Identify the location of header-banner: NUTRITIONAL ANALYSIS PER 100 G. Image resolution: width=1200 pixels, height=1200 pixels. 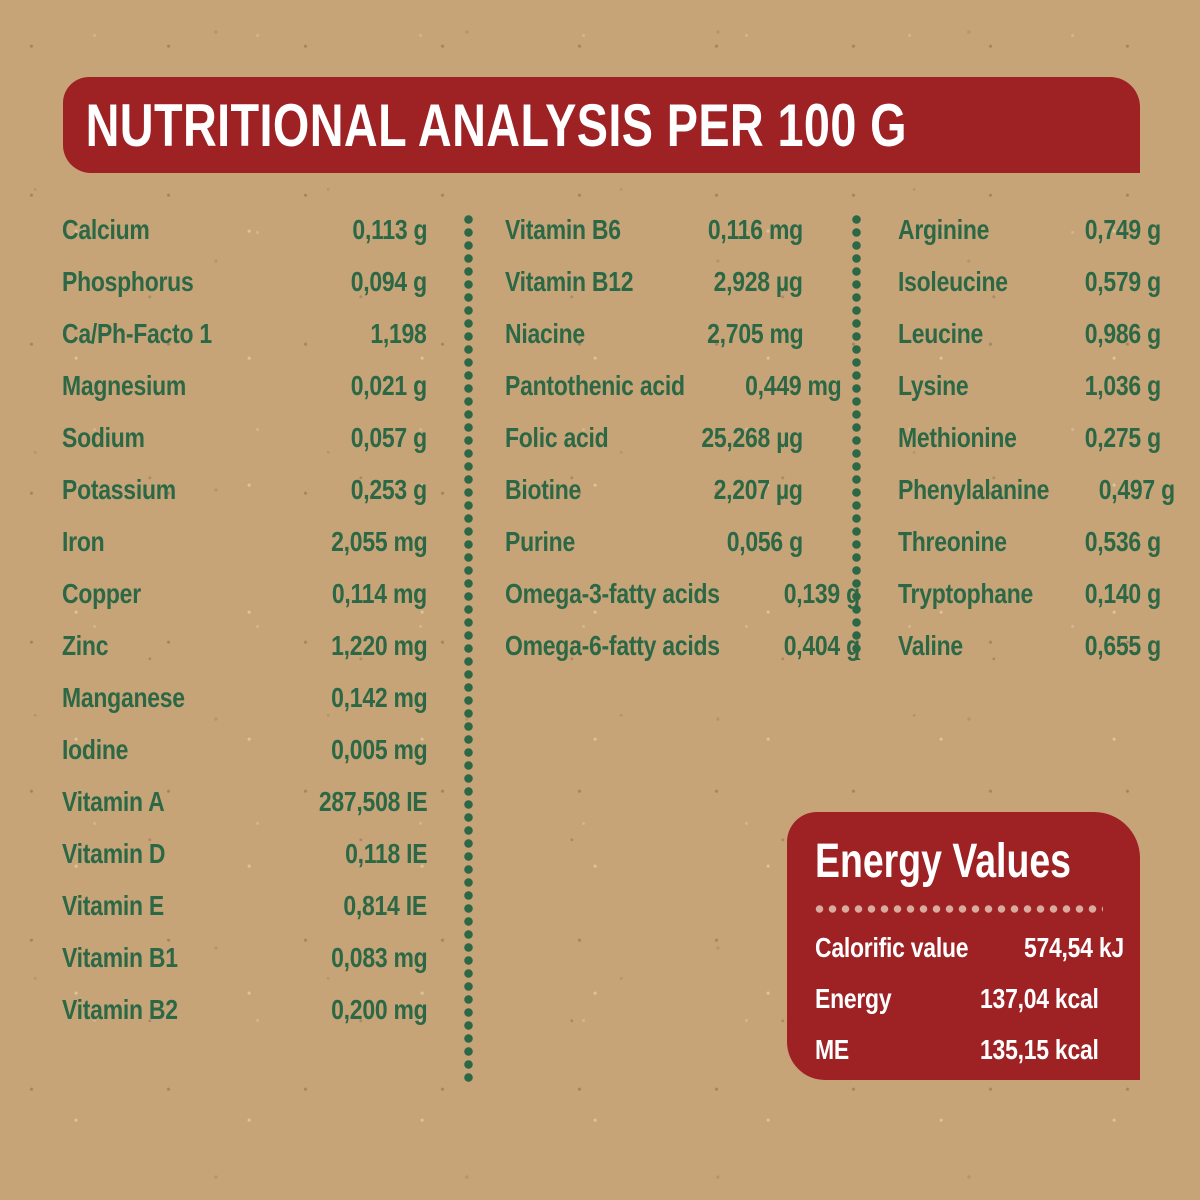
(601, 125).